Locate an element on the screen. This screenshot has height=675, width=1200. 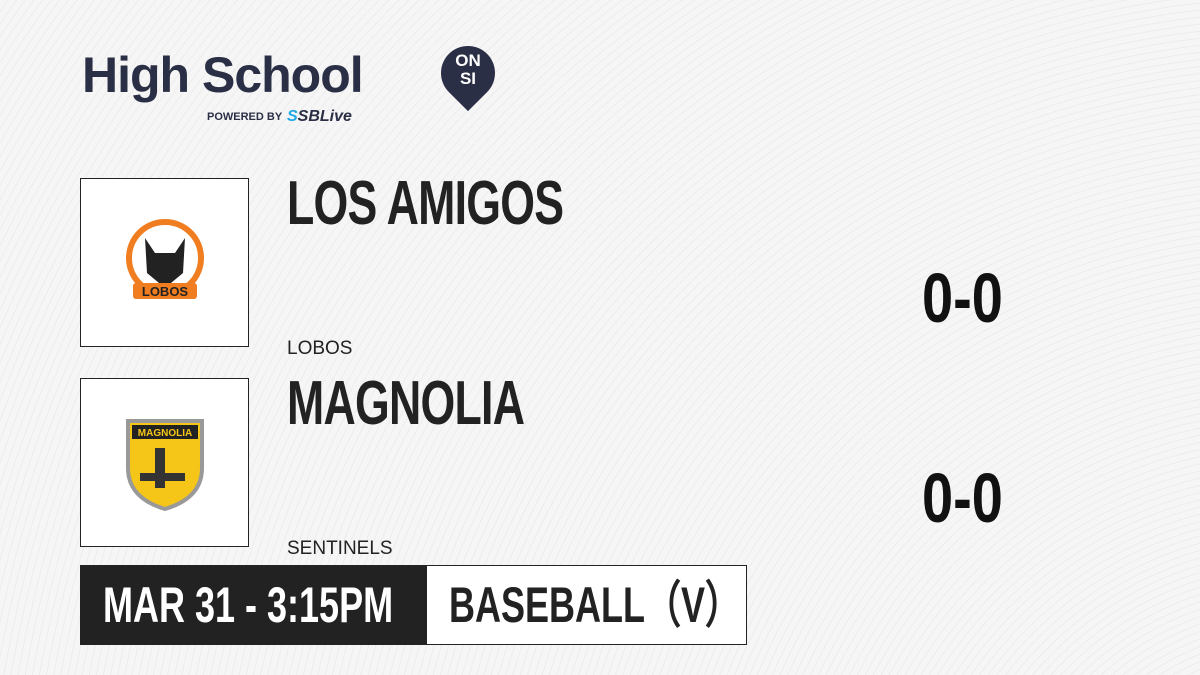
lobos-wolf-logo-icon: LOBOS is located at coordinates (164, 258).